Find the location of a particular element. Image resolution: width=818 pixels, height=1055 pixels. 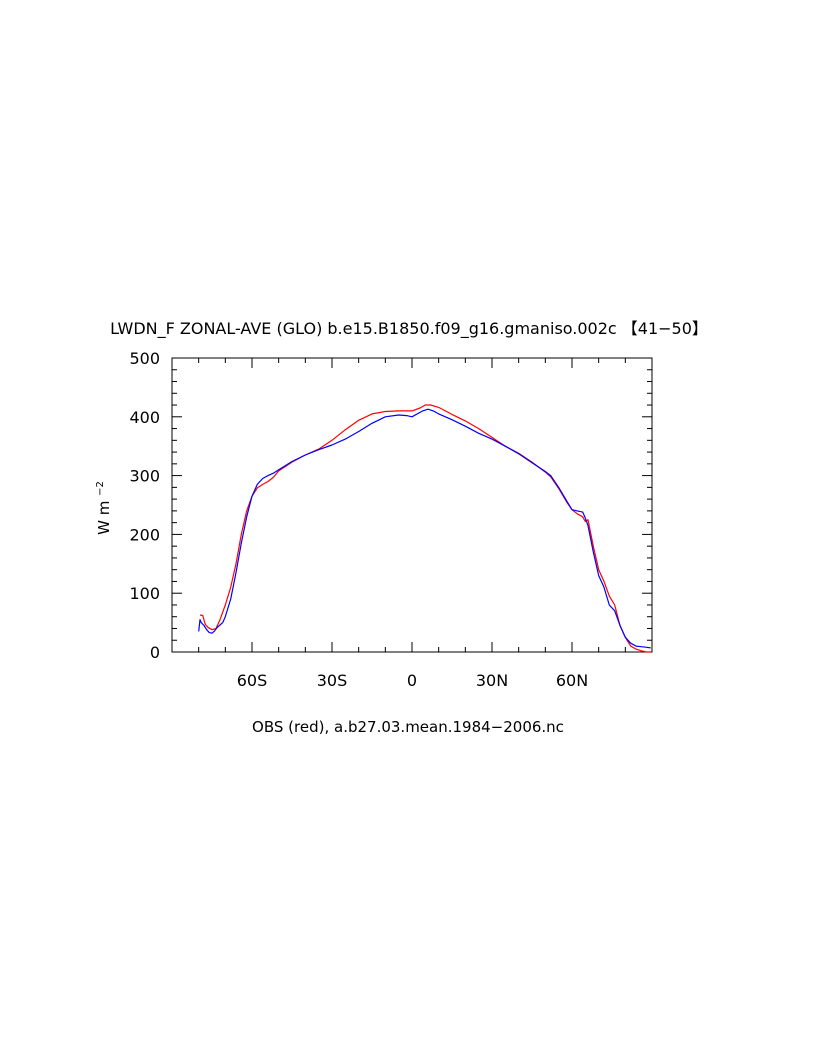

y-tick-label: 0 is located at coordinates (155, 652).